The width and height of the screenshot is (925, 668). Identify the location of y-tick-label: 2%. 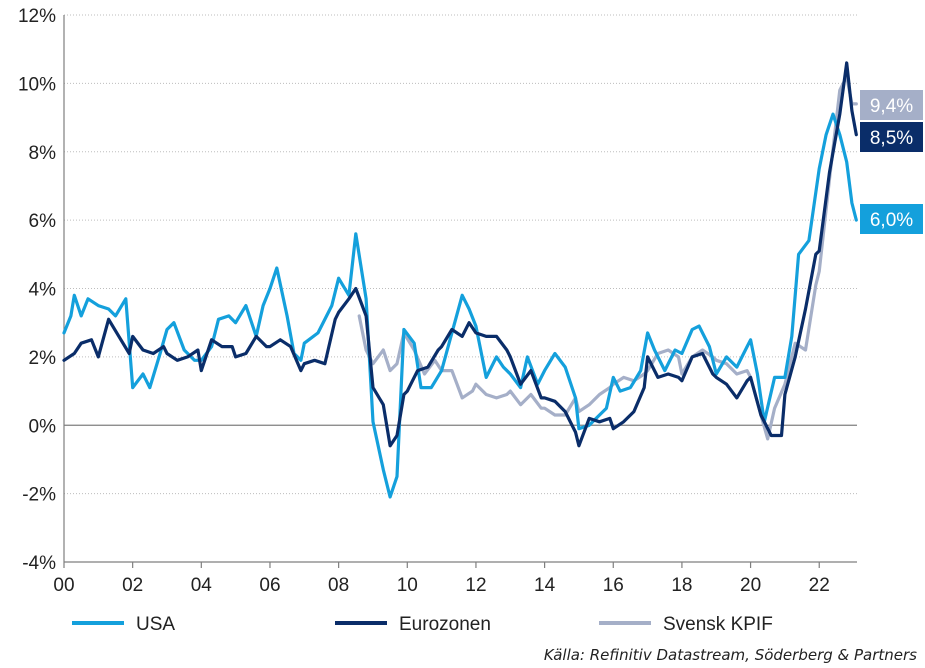
(43, 358).